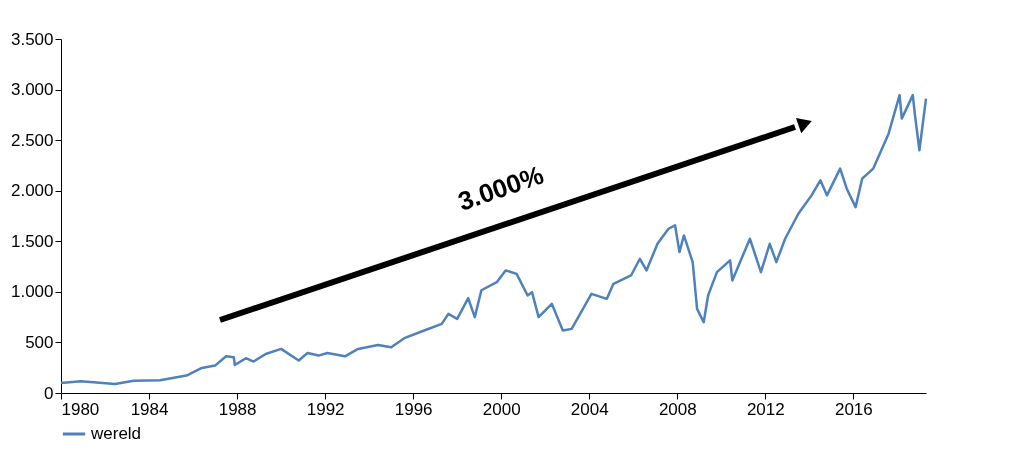 Image resolution: width=1011 pixels, height=471 pixels. Describe the element at coordinates (149, 409) in the screenshot. I see `x-tick-label: 1984` at that location.